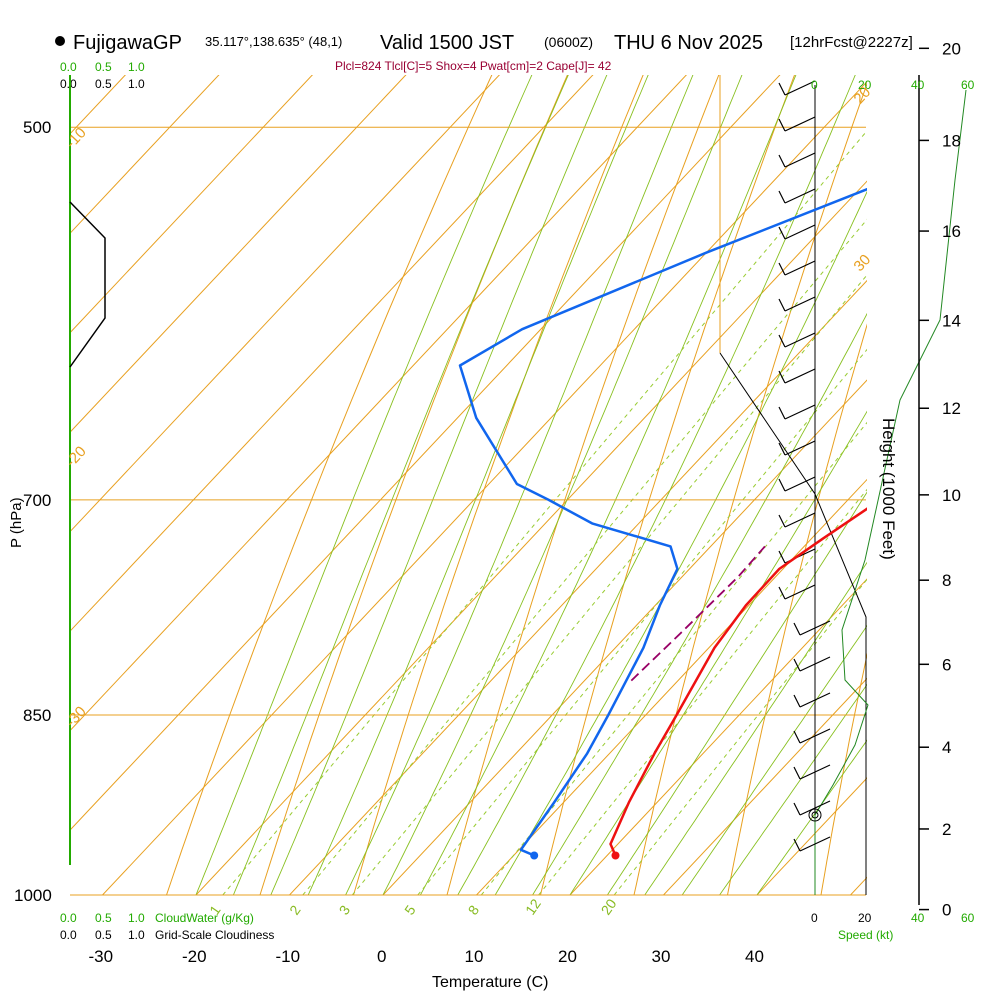 This screenshot has height=1000, width=1000. Describe the element at coordinates (33, 895) in the screenshot. I see `pressure-tick-label: 1000` at that location.